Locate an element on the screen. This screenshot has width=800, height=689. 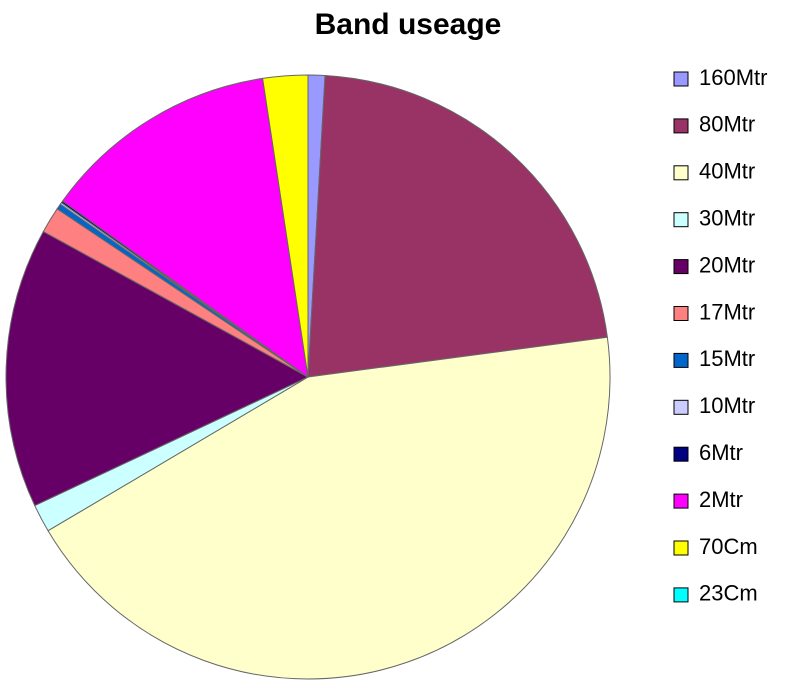
legend-label: 70Cm is located at coordinates (728, 546).